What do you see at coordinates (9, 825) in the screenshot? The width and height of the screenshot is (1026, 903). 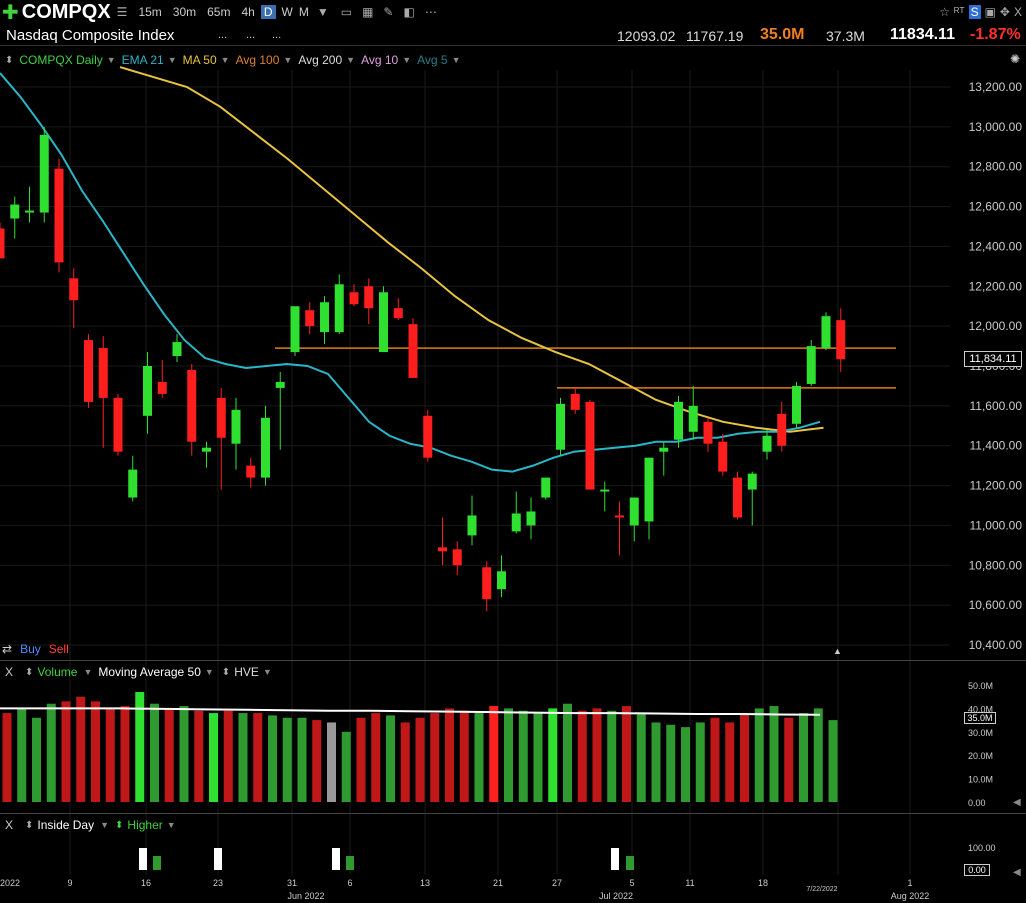 I see `close-inside: X` at bounding box center [9, 825].